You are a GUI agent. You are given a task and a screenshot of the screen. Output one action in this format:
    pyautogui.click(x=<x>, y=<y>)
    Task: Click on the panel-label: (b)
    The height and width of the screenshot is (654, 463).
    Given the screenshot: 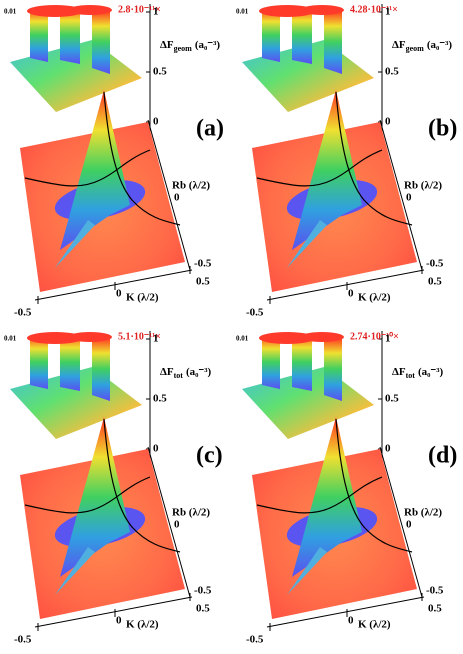 What is the action you would take?
    pyautogui.click(x=442, y=129)
    